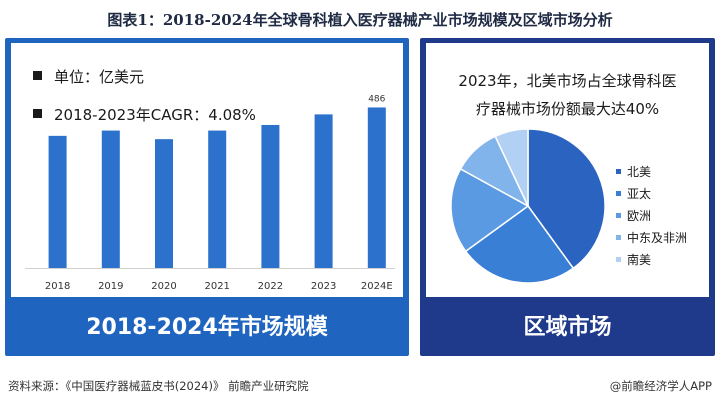 The image size is (720, 406). Describe the element at coordinates (217, 199) in the screenshot. I see `bar-2021` at that location.